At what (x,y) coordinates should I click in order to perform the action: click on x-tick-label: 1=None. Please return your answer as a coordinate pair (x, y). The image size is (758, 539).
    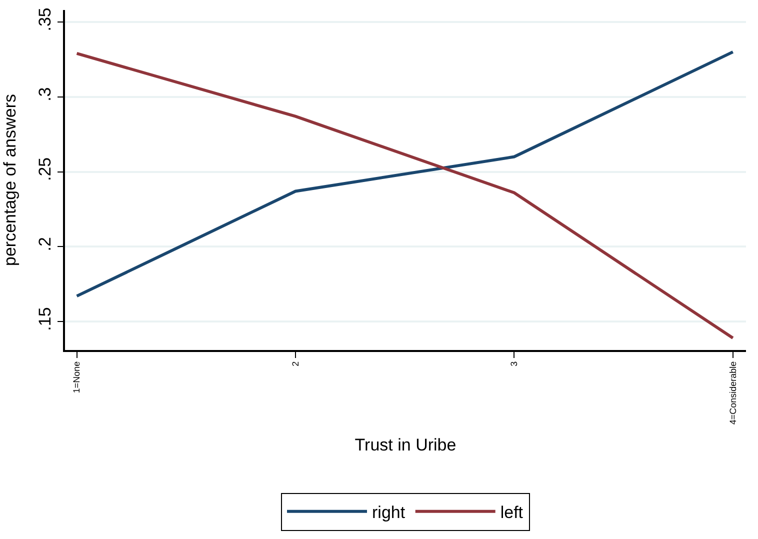
    Looking at the image, I should click on (77, 377).